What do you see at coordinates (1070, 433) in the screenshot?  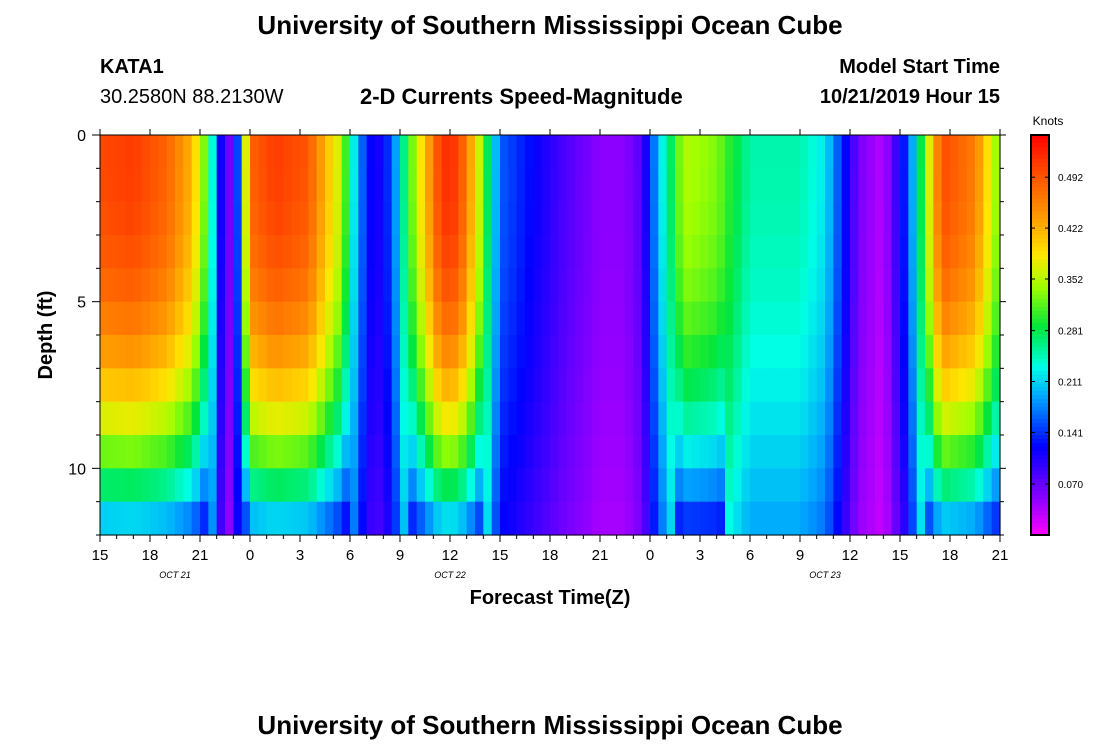 I see `colorbar-tick-label: 0.141` at bounding box center [1070, 433].